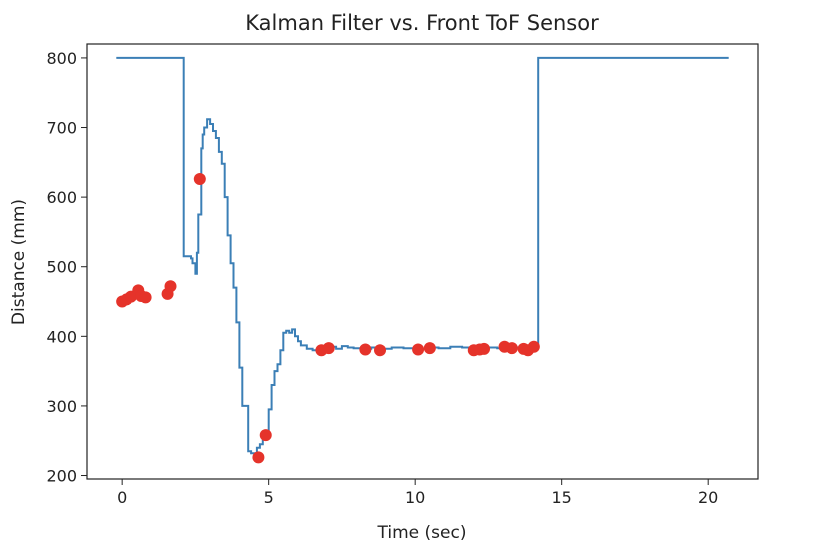  What do you see at coordinates (61, 406) in the screenshot?
I see `y-tick-label: 300` at bounding box center [61, 406].